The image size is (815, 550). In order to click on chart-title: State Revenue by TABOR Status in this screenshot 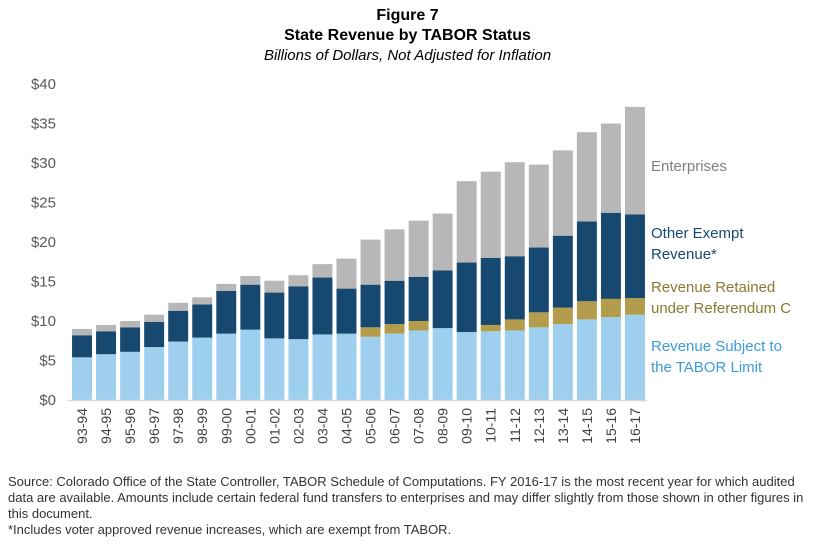, I will do `click(407, 35)`.